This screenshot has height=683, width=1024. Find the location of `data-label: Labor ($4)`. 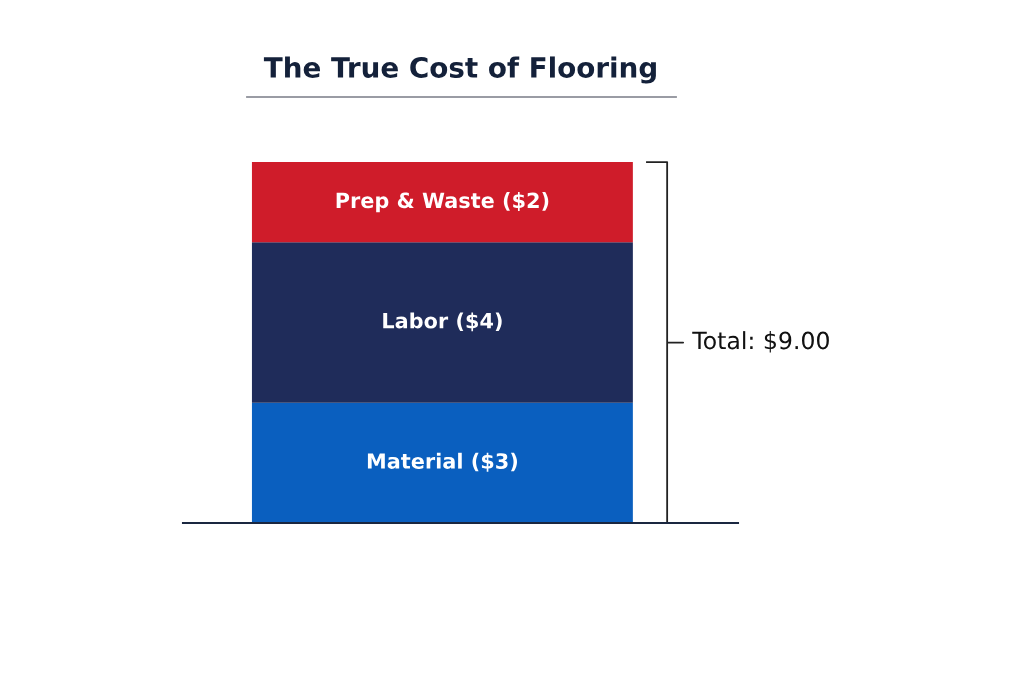

data-label: Labor ($4) is located at coordinates (442, 322).